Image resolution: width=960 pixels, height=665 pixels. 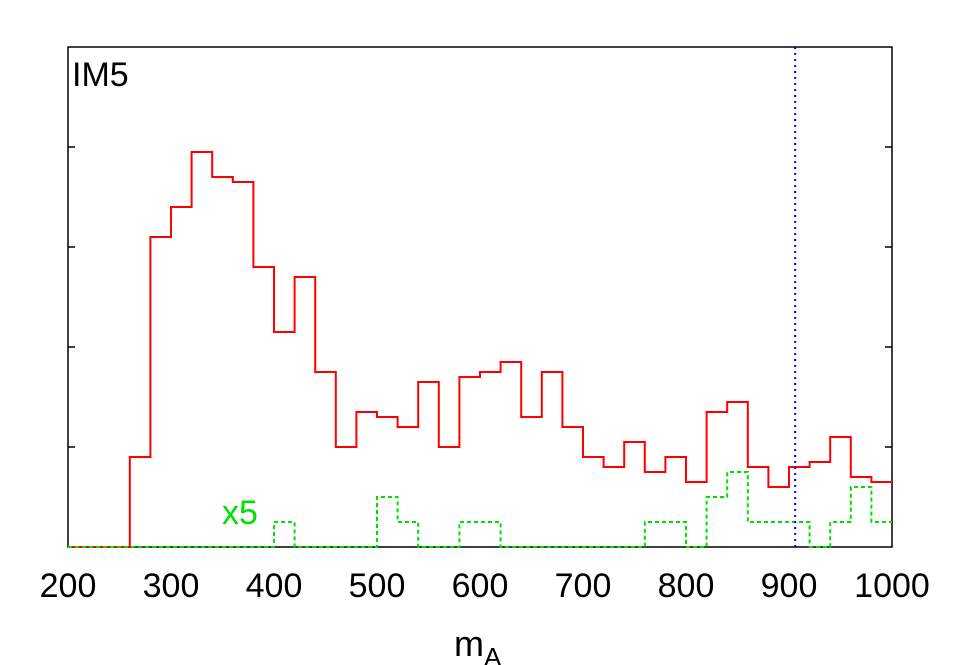 I want to click on scale-annotation: x5, so click(x=240, y=513).